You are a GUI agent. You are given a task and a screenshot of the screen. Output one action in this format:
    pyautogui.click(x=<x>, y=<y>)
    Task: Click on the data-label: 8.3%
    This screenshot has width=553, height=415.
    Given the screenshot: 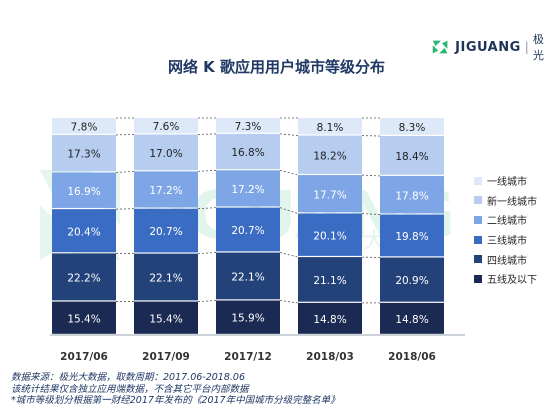 What is the action you would take?
    pyautogui.click(x=412, y=128)
    